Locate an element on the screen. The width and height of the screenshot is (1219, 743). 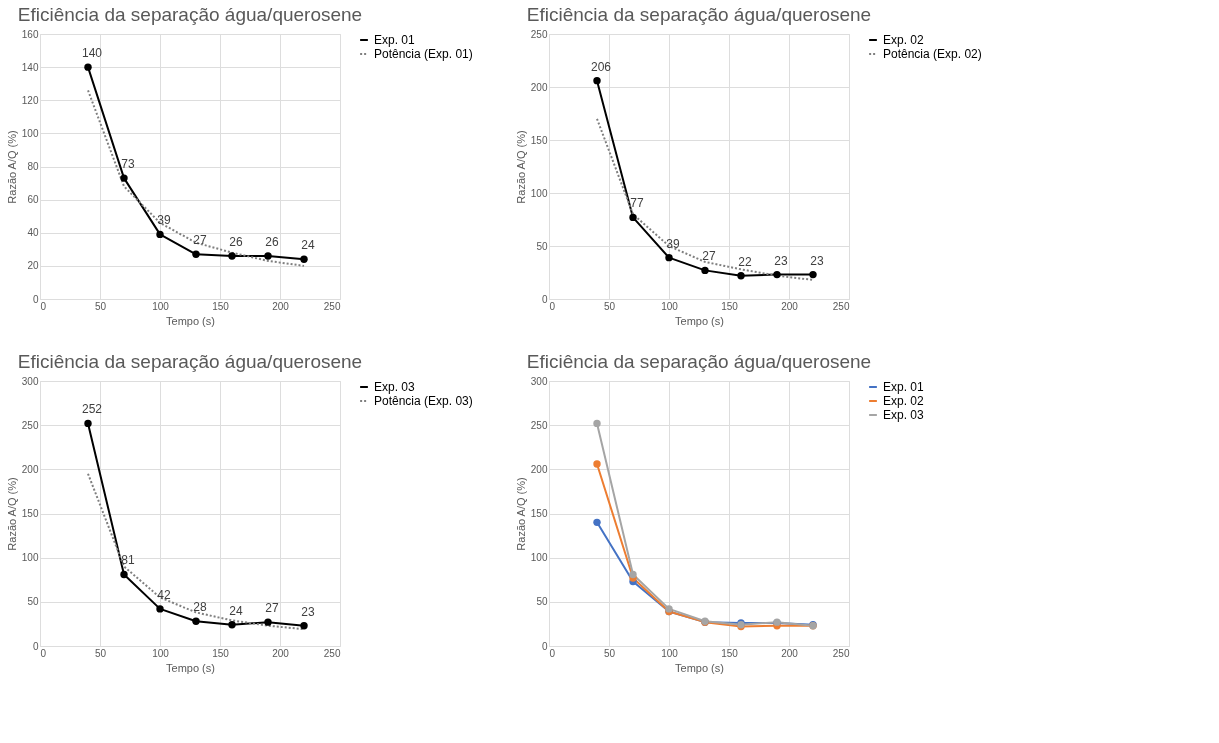
data-label: 252 is located at coordinates (92, 409).